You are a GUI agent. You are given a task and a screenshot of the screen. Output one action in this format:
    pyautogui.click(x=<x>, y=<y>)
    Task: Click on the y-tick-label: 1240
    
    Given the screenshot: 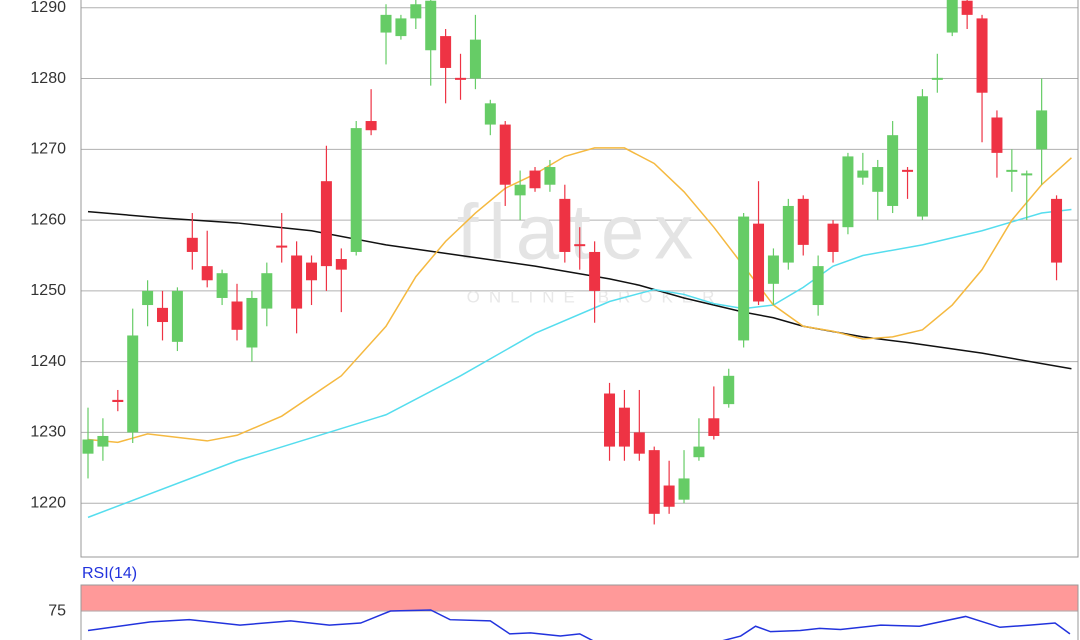 What is the action you would take?
    pyautogui.click(x=48, y=361)
    